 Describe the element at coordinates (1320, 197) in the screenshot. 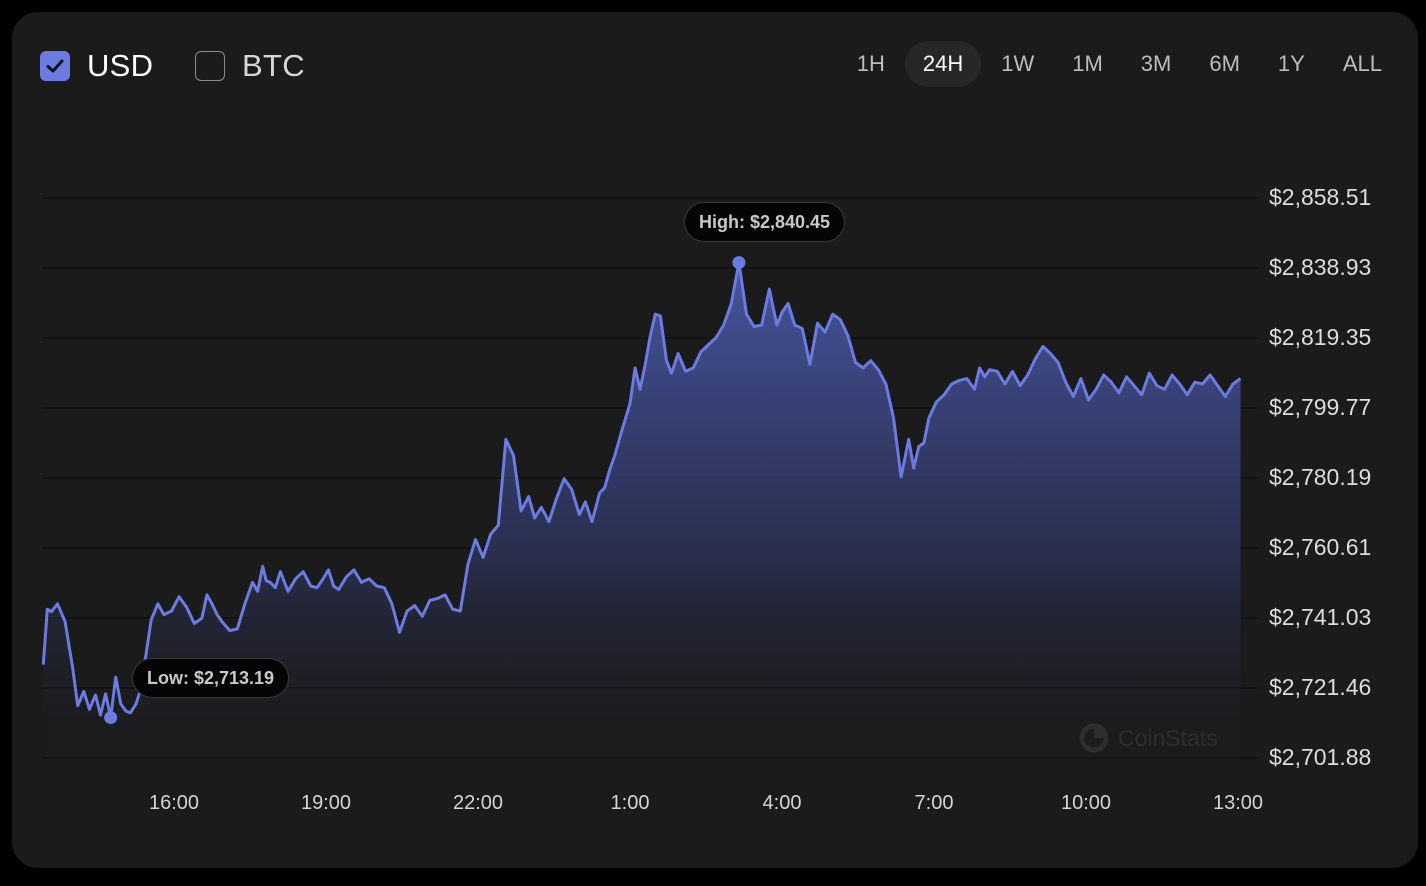

I see `y-tick-label: $2,858.51` at that location.